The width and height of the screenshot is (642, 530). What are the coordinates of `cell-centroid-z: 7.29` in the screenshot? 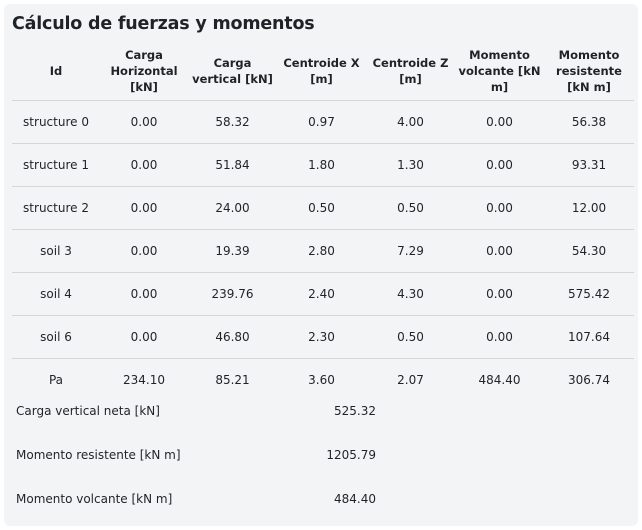 It's located at (410, 251).